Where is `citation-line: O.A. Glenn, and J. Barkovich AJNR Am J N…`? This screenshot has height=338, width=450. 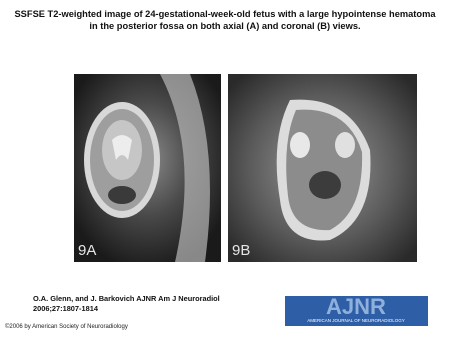
citation-line: O.A. Glenn, and J. Barkovich AJNR Am J N… is located at coordinates (126, 298).